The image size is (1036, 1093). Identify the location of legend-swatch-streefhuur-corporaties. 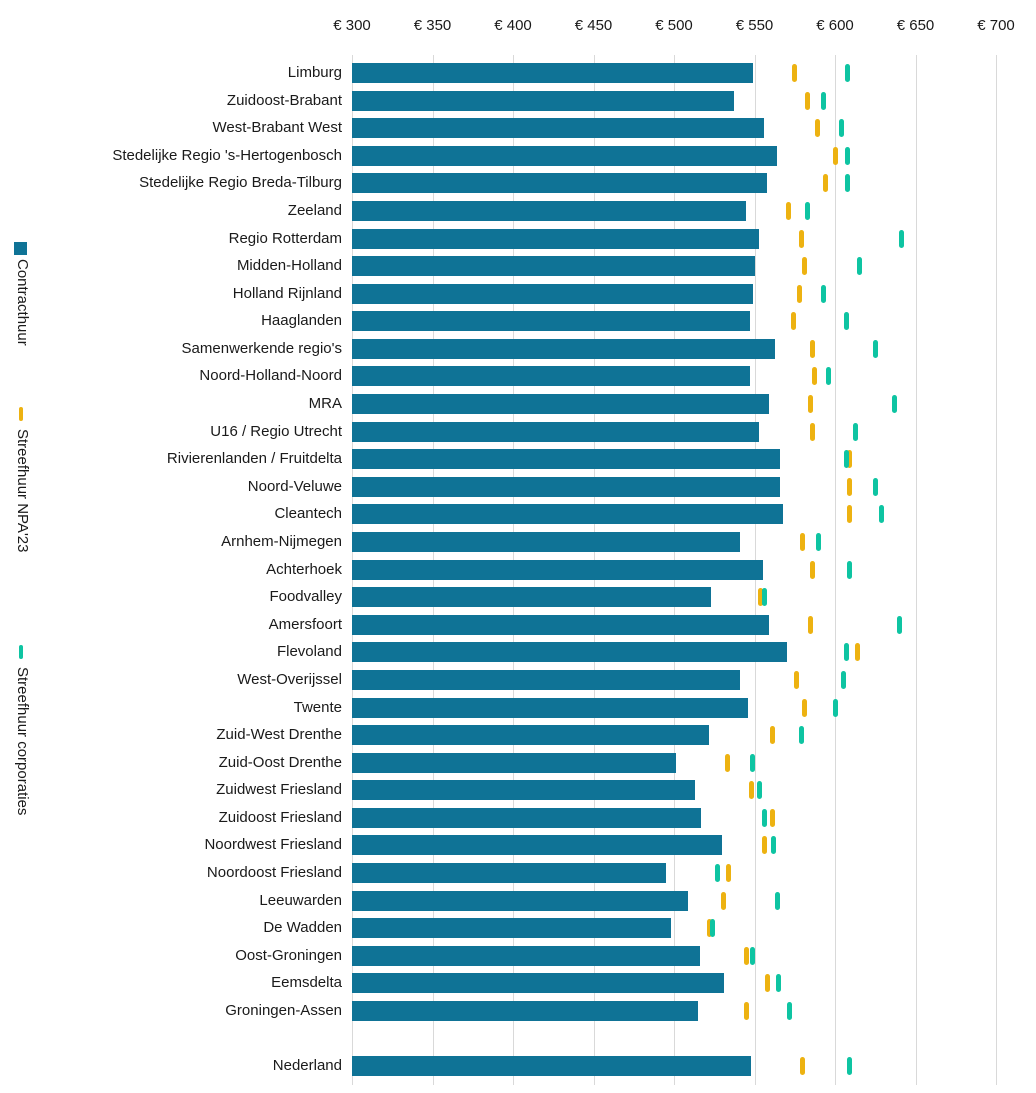
(21, 652).